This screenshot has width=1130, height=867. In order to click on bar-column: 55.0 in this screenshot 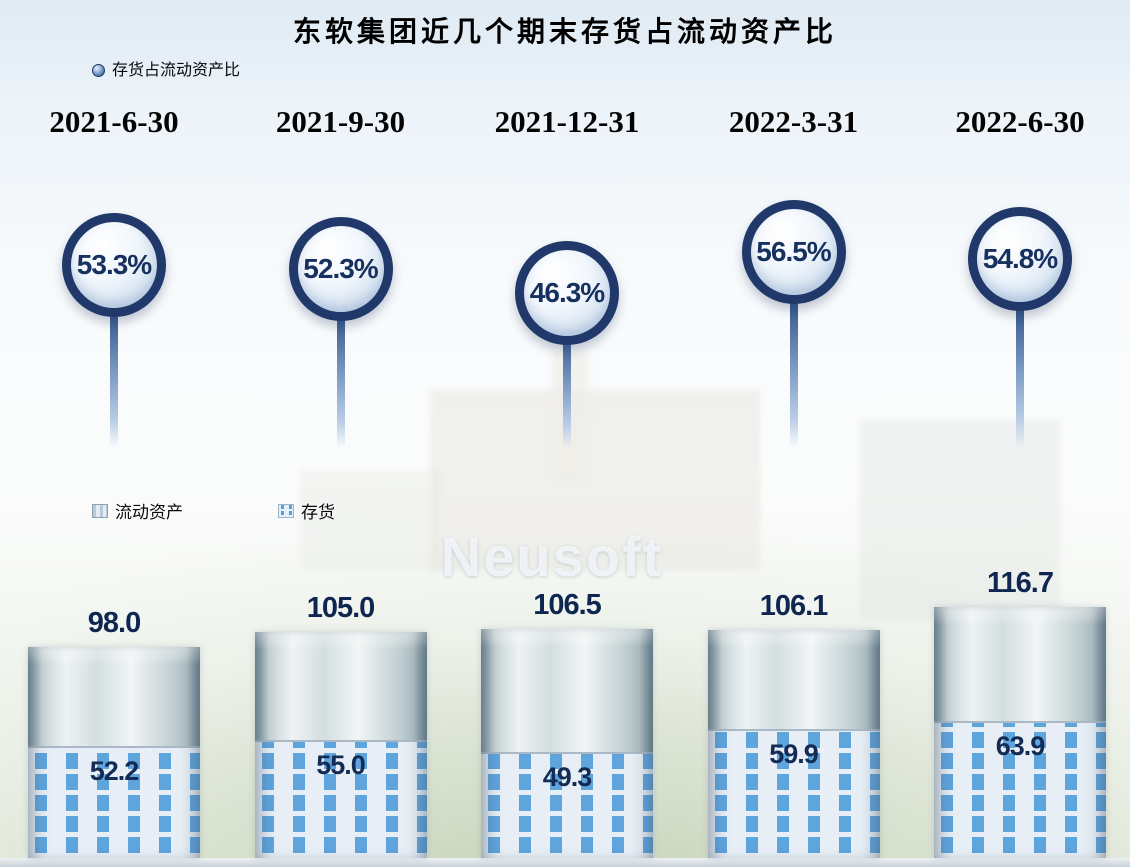, I will do `click(340, 745)`.